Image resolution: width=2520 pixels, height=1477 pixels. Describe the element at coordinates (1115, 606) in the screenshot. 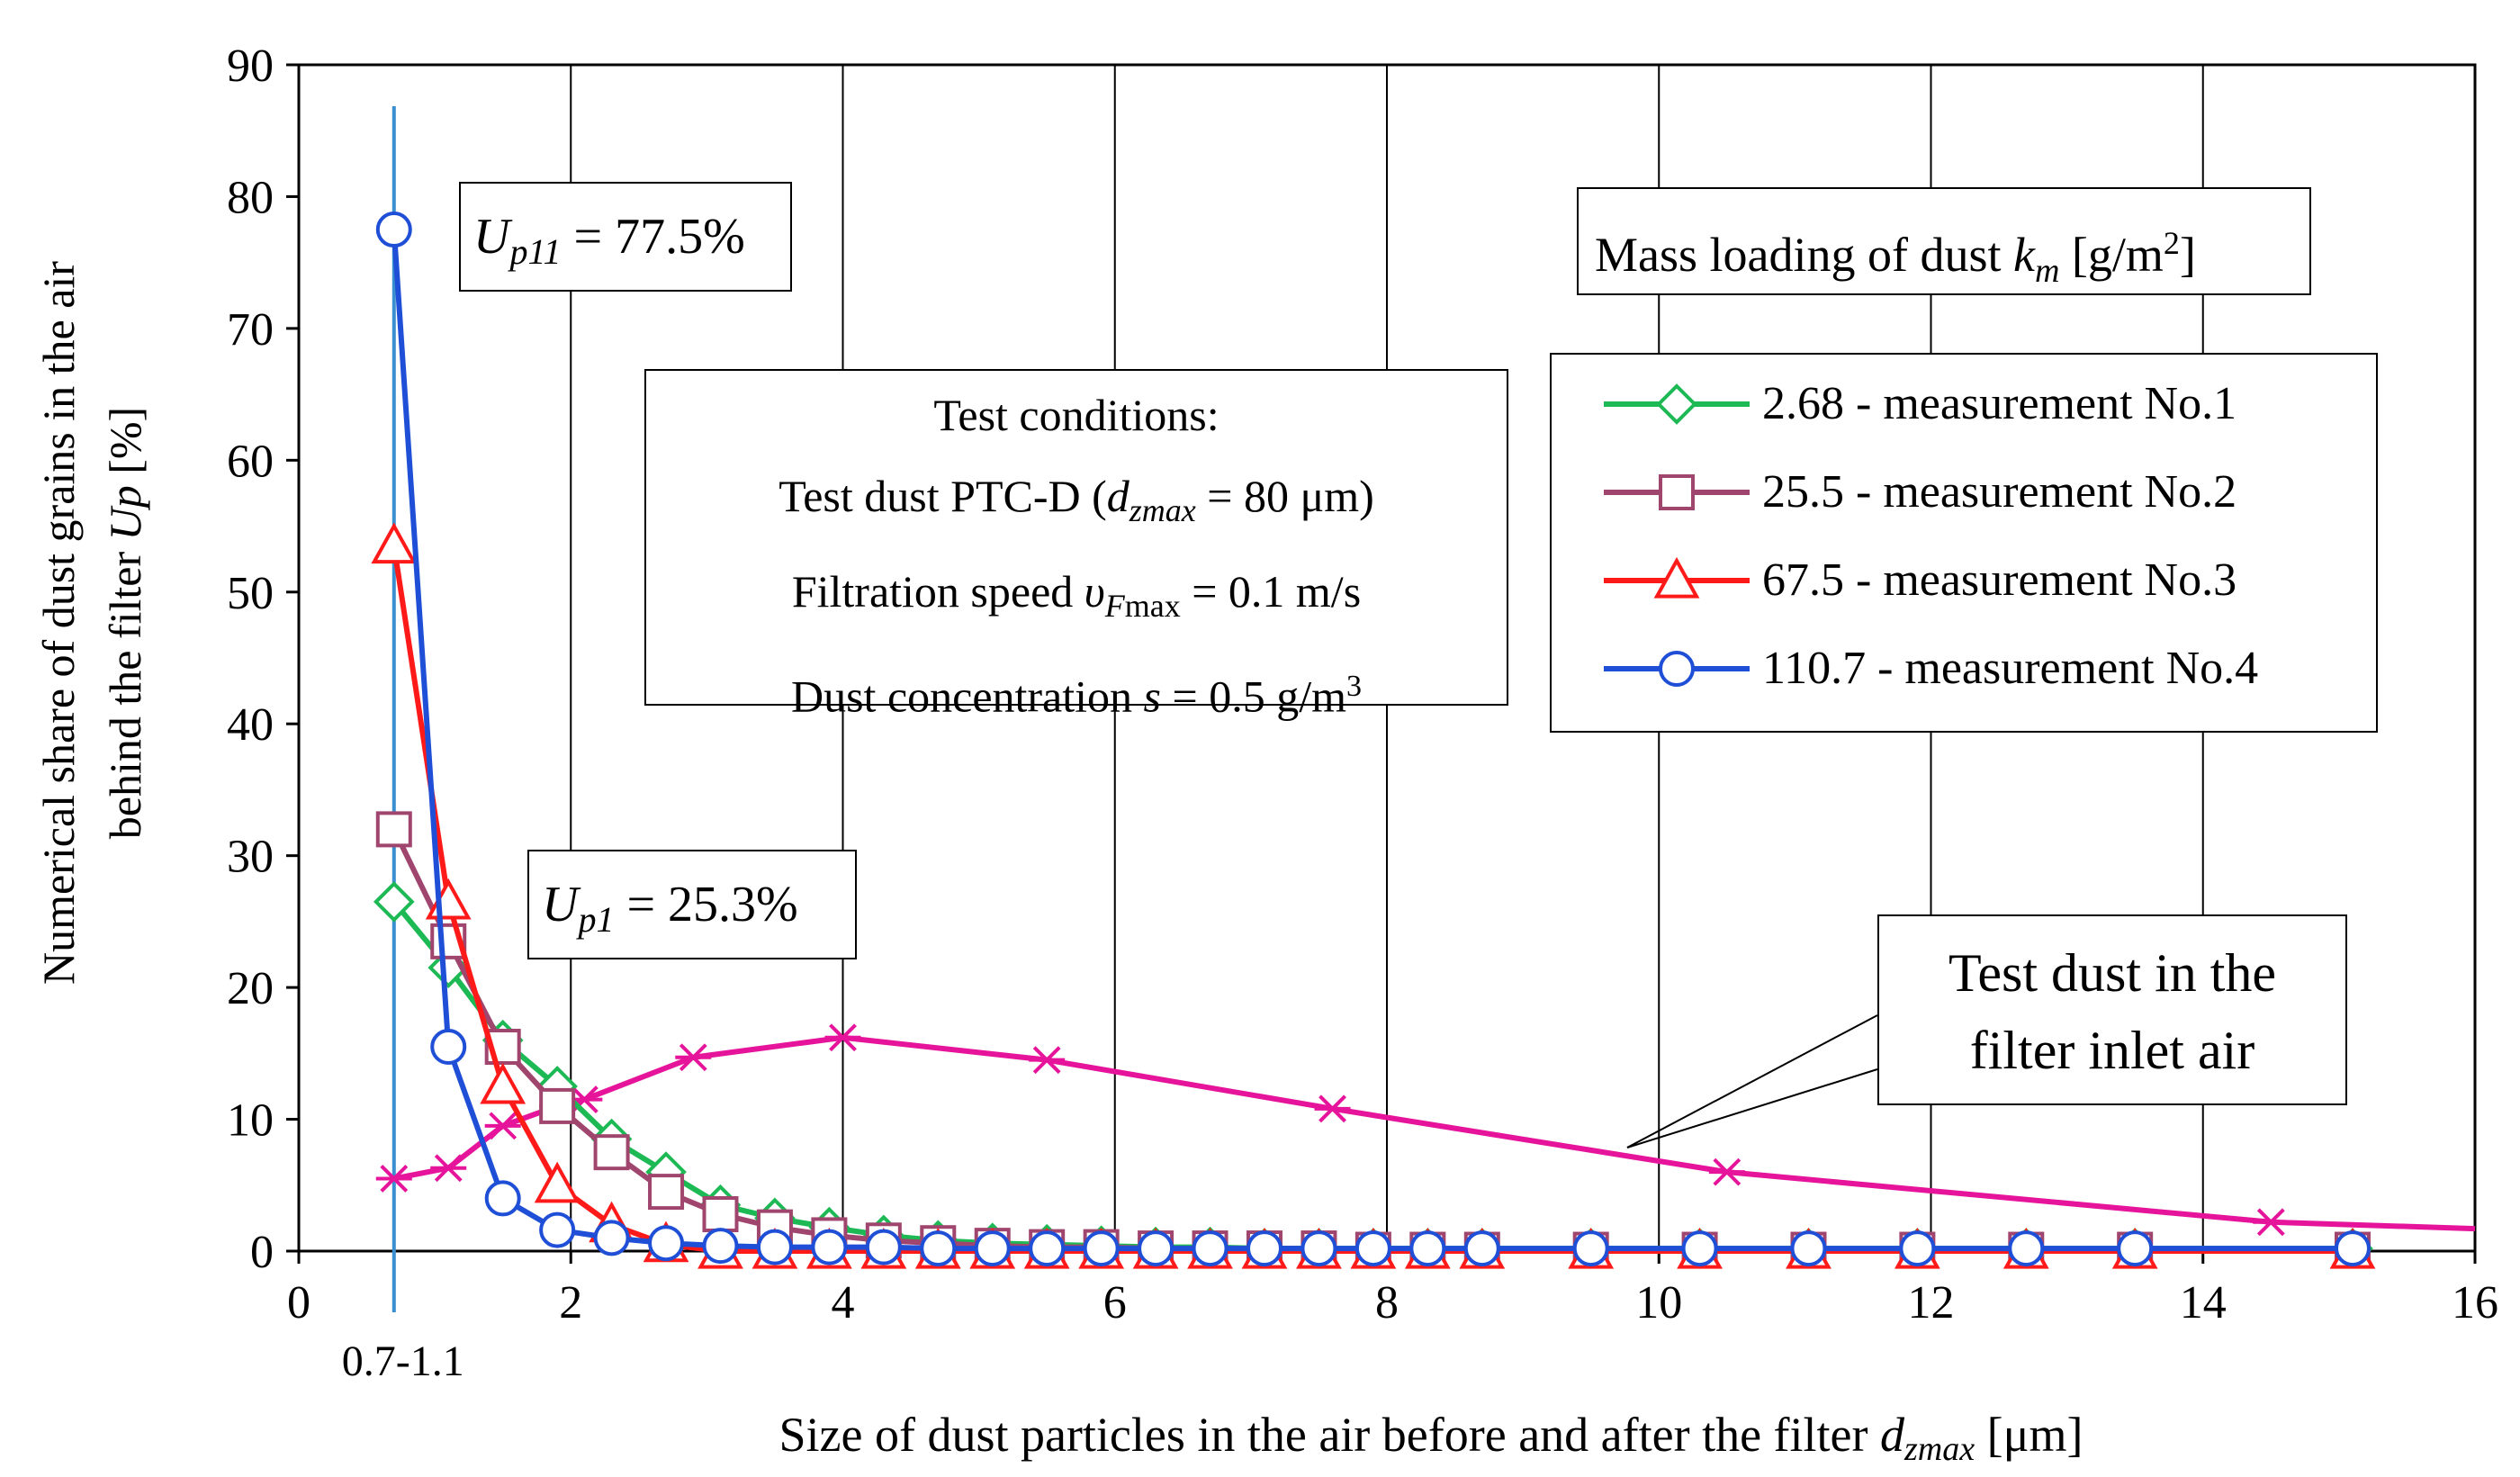

I see `test-conditions-speed-sub-italic: F` at that location.